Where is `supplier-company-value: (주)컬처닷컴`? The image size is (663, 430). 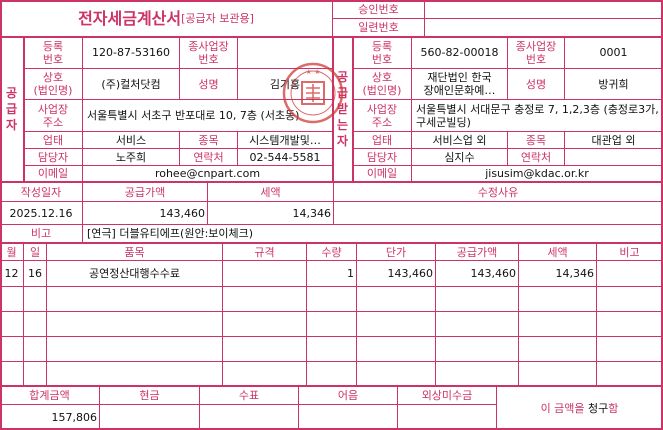
supplier-company-value: (주)컬처닷컴 is located at coordinates (131, 84).